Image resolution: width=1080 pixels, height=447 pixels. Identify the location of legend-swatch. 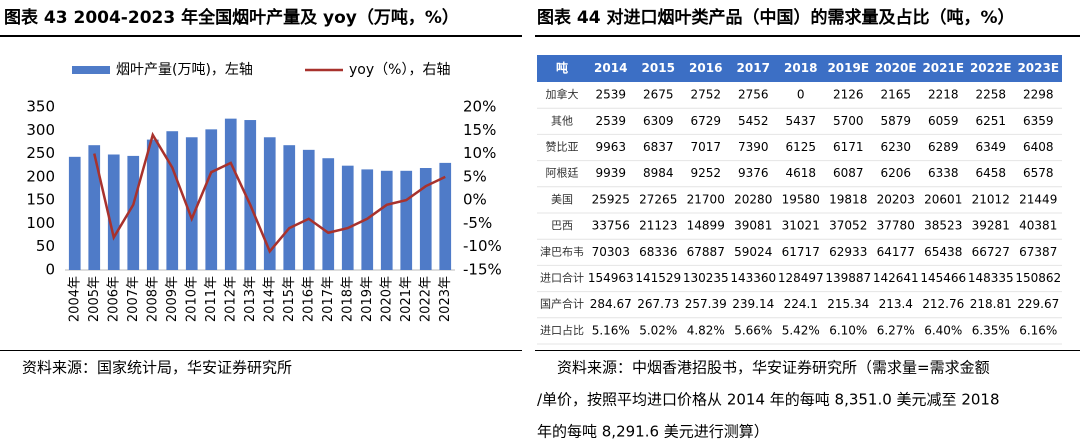
(91, 70).